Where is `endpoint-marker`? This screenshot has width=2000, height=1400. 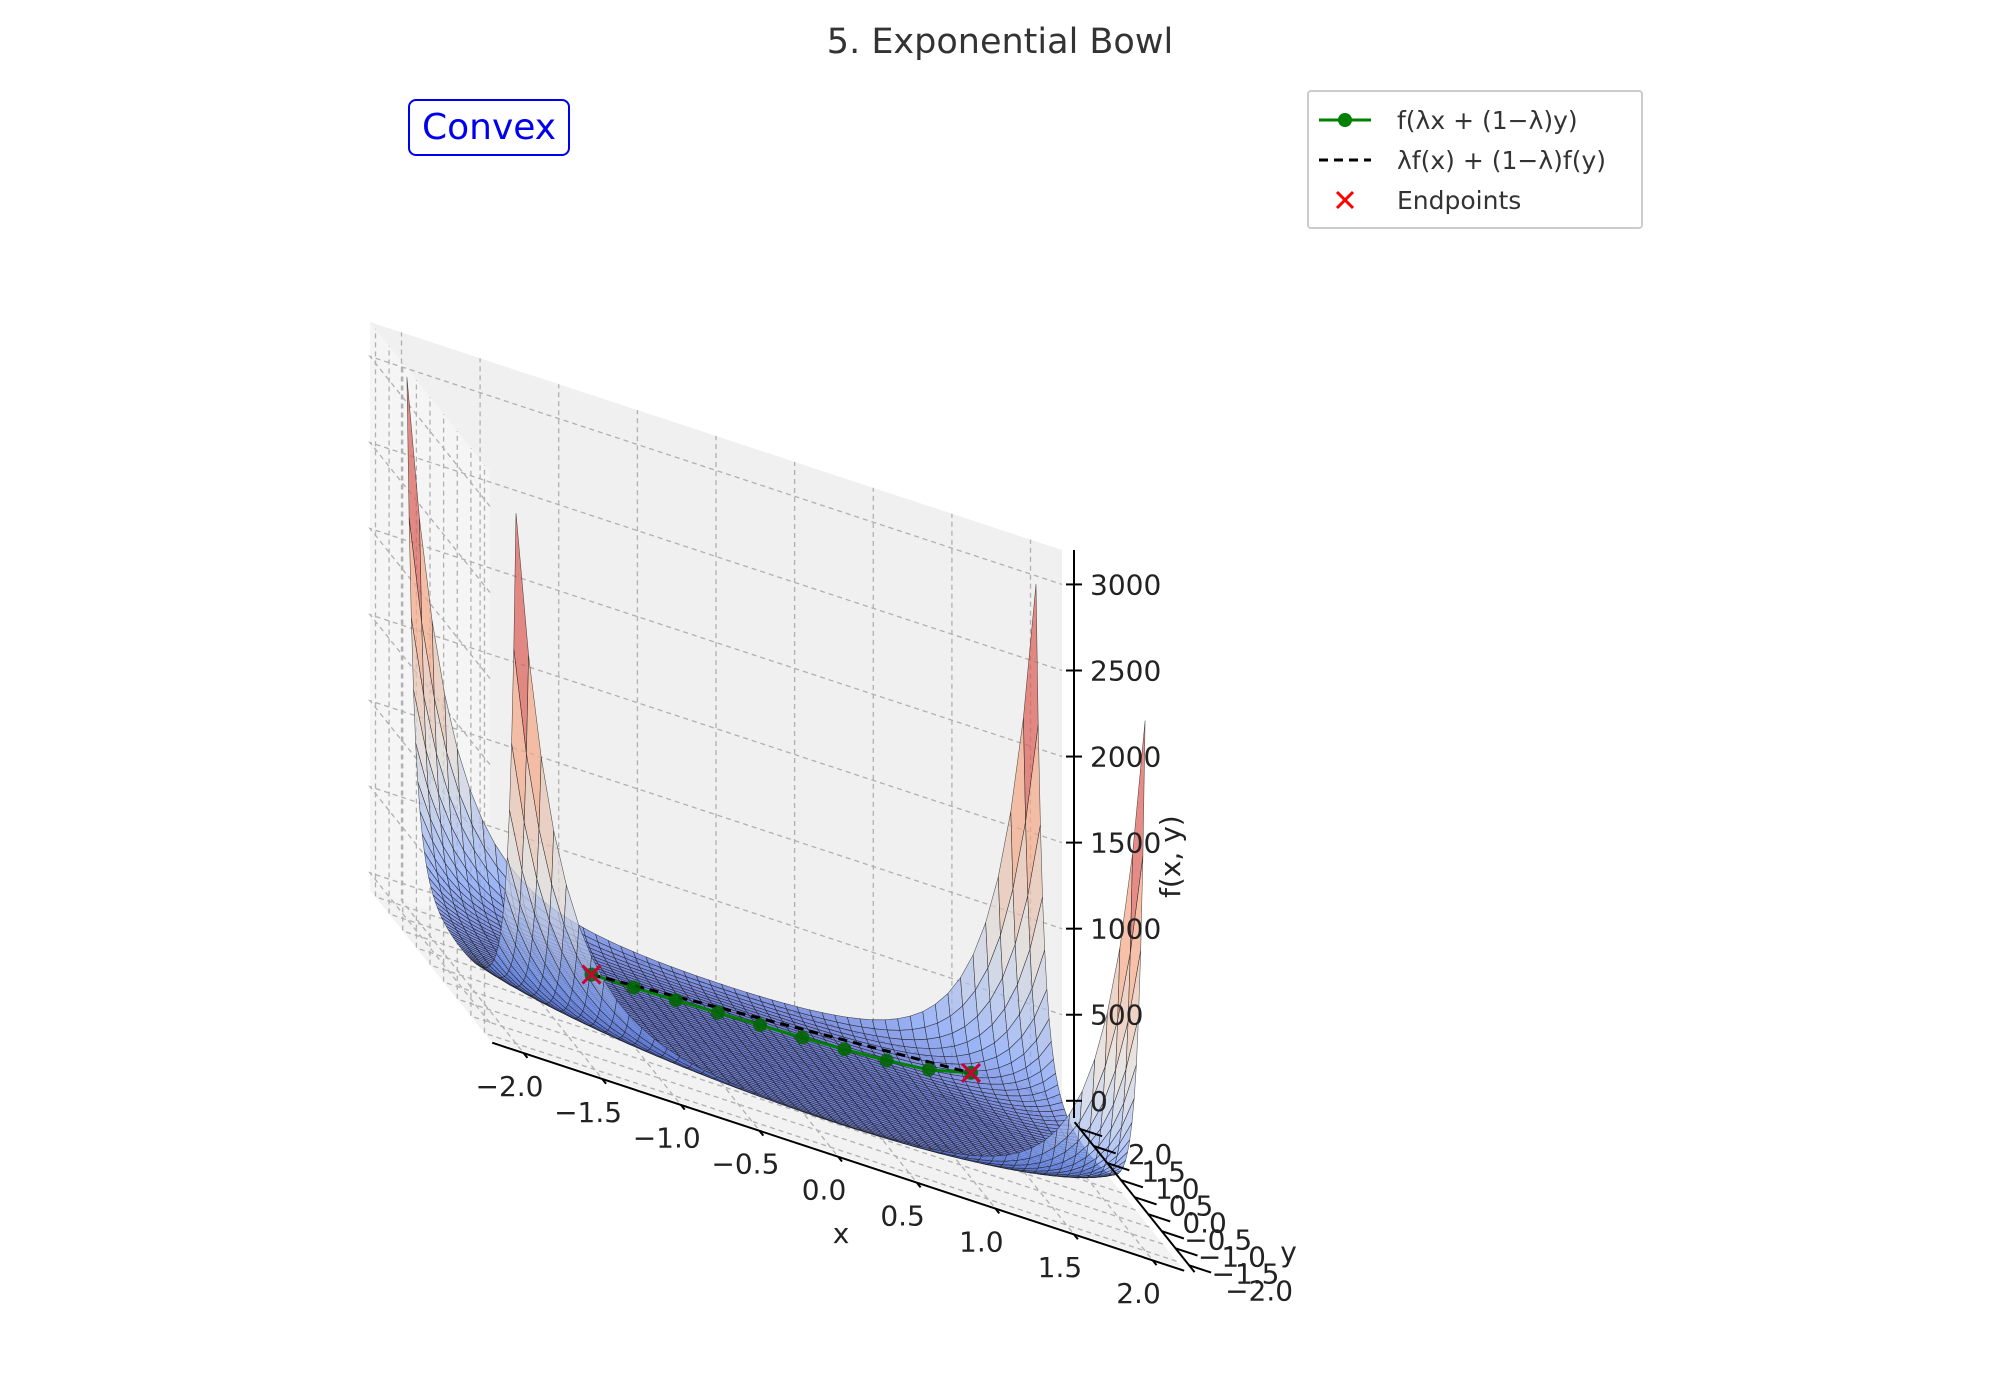 endpoint-marker is located at coordinates (971, 1072).